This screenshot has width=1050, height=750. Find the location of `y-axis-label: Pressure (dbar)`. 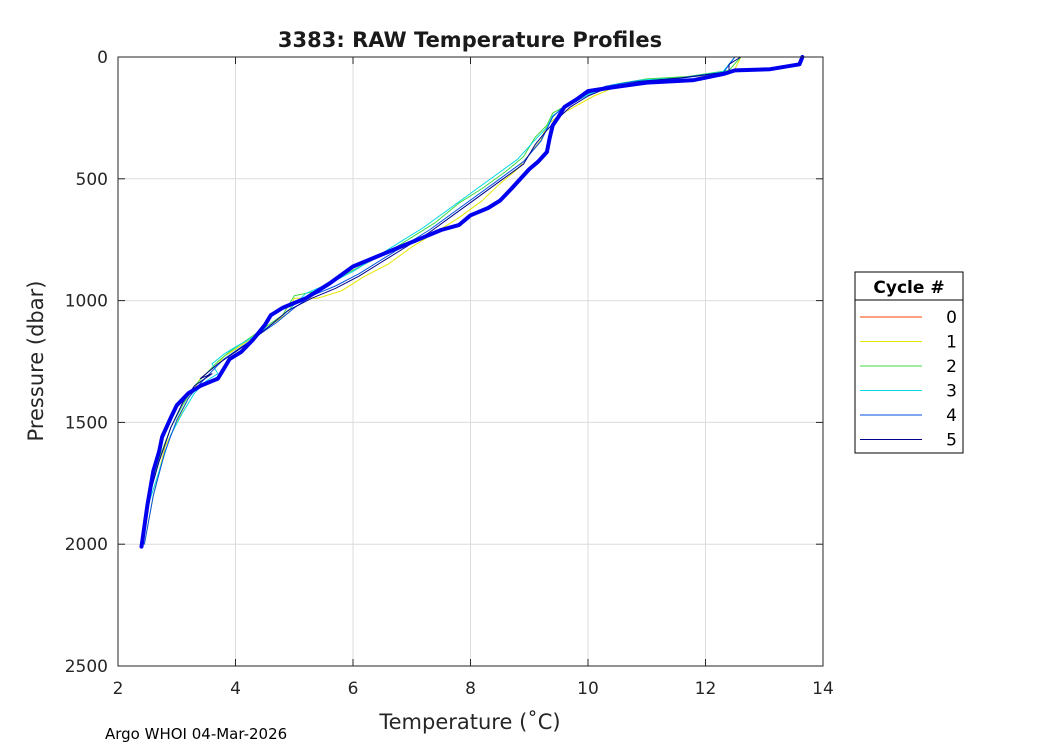

y-axis-label: Pressure (dbar) is located at coordinates (36, 361).